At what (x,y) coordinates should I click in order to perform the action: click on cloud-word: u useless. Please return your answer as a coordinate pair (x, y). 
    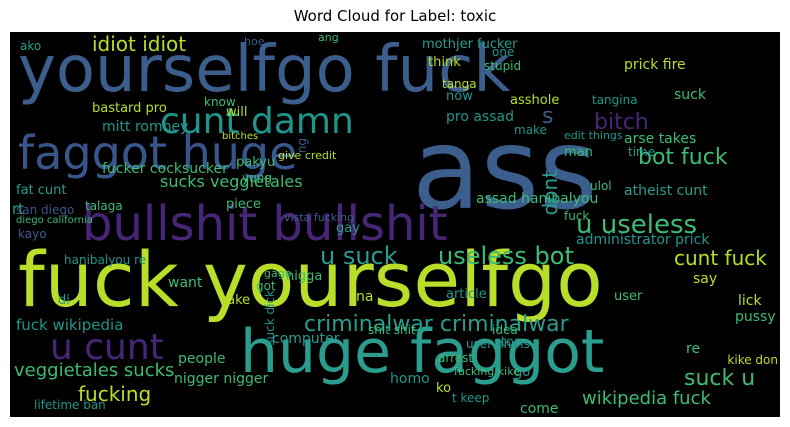
    Looking at the image, I should click on (637, 225).